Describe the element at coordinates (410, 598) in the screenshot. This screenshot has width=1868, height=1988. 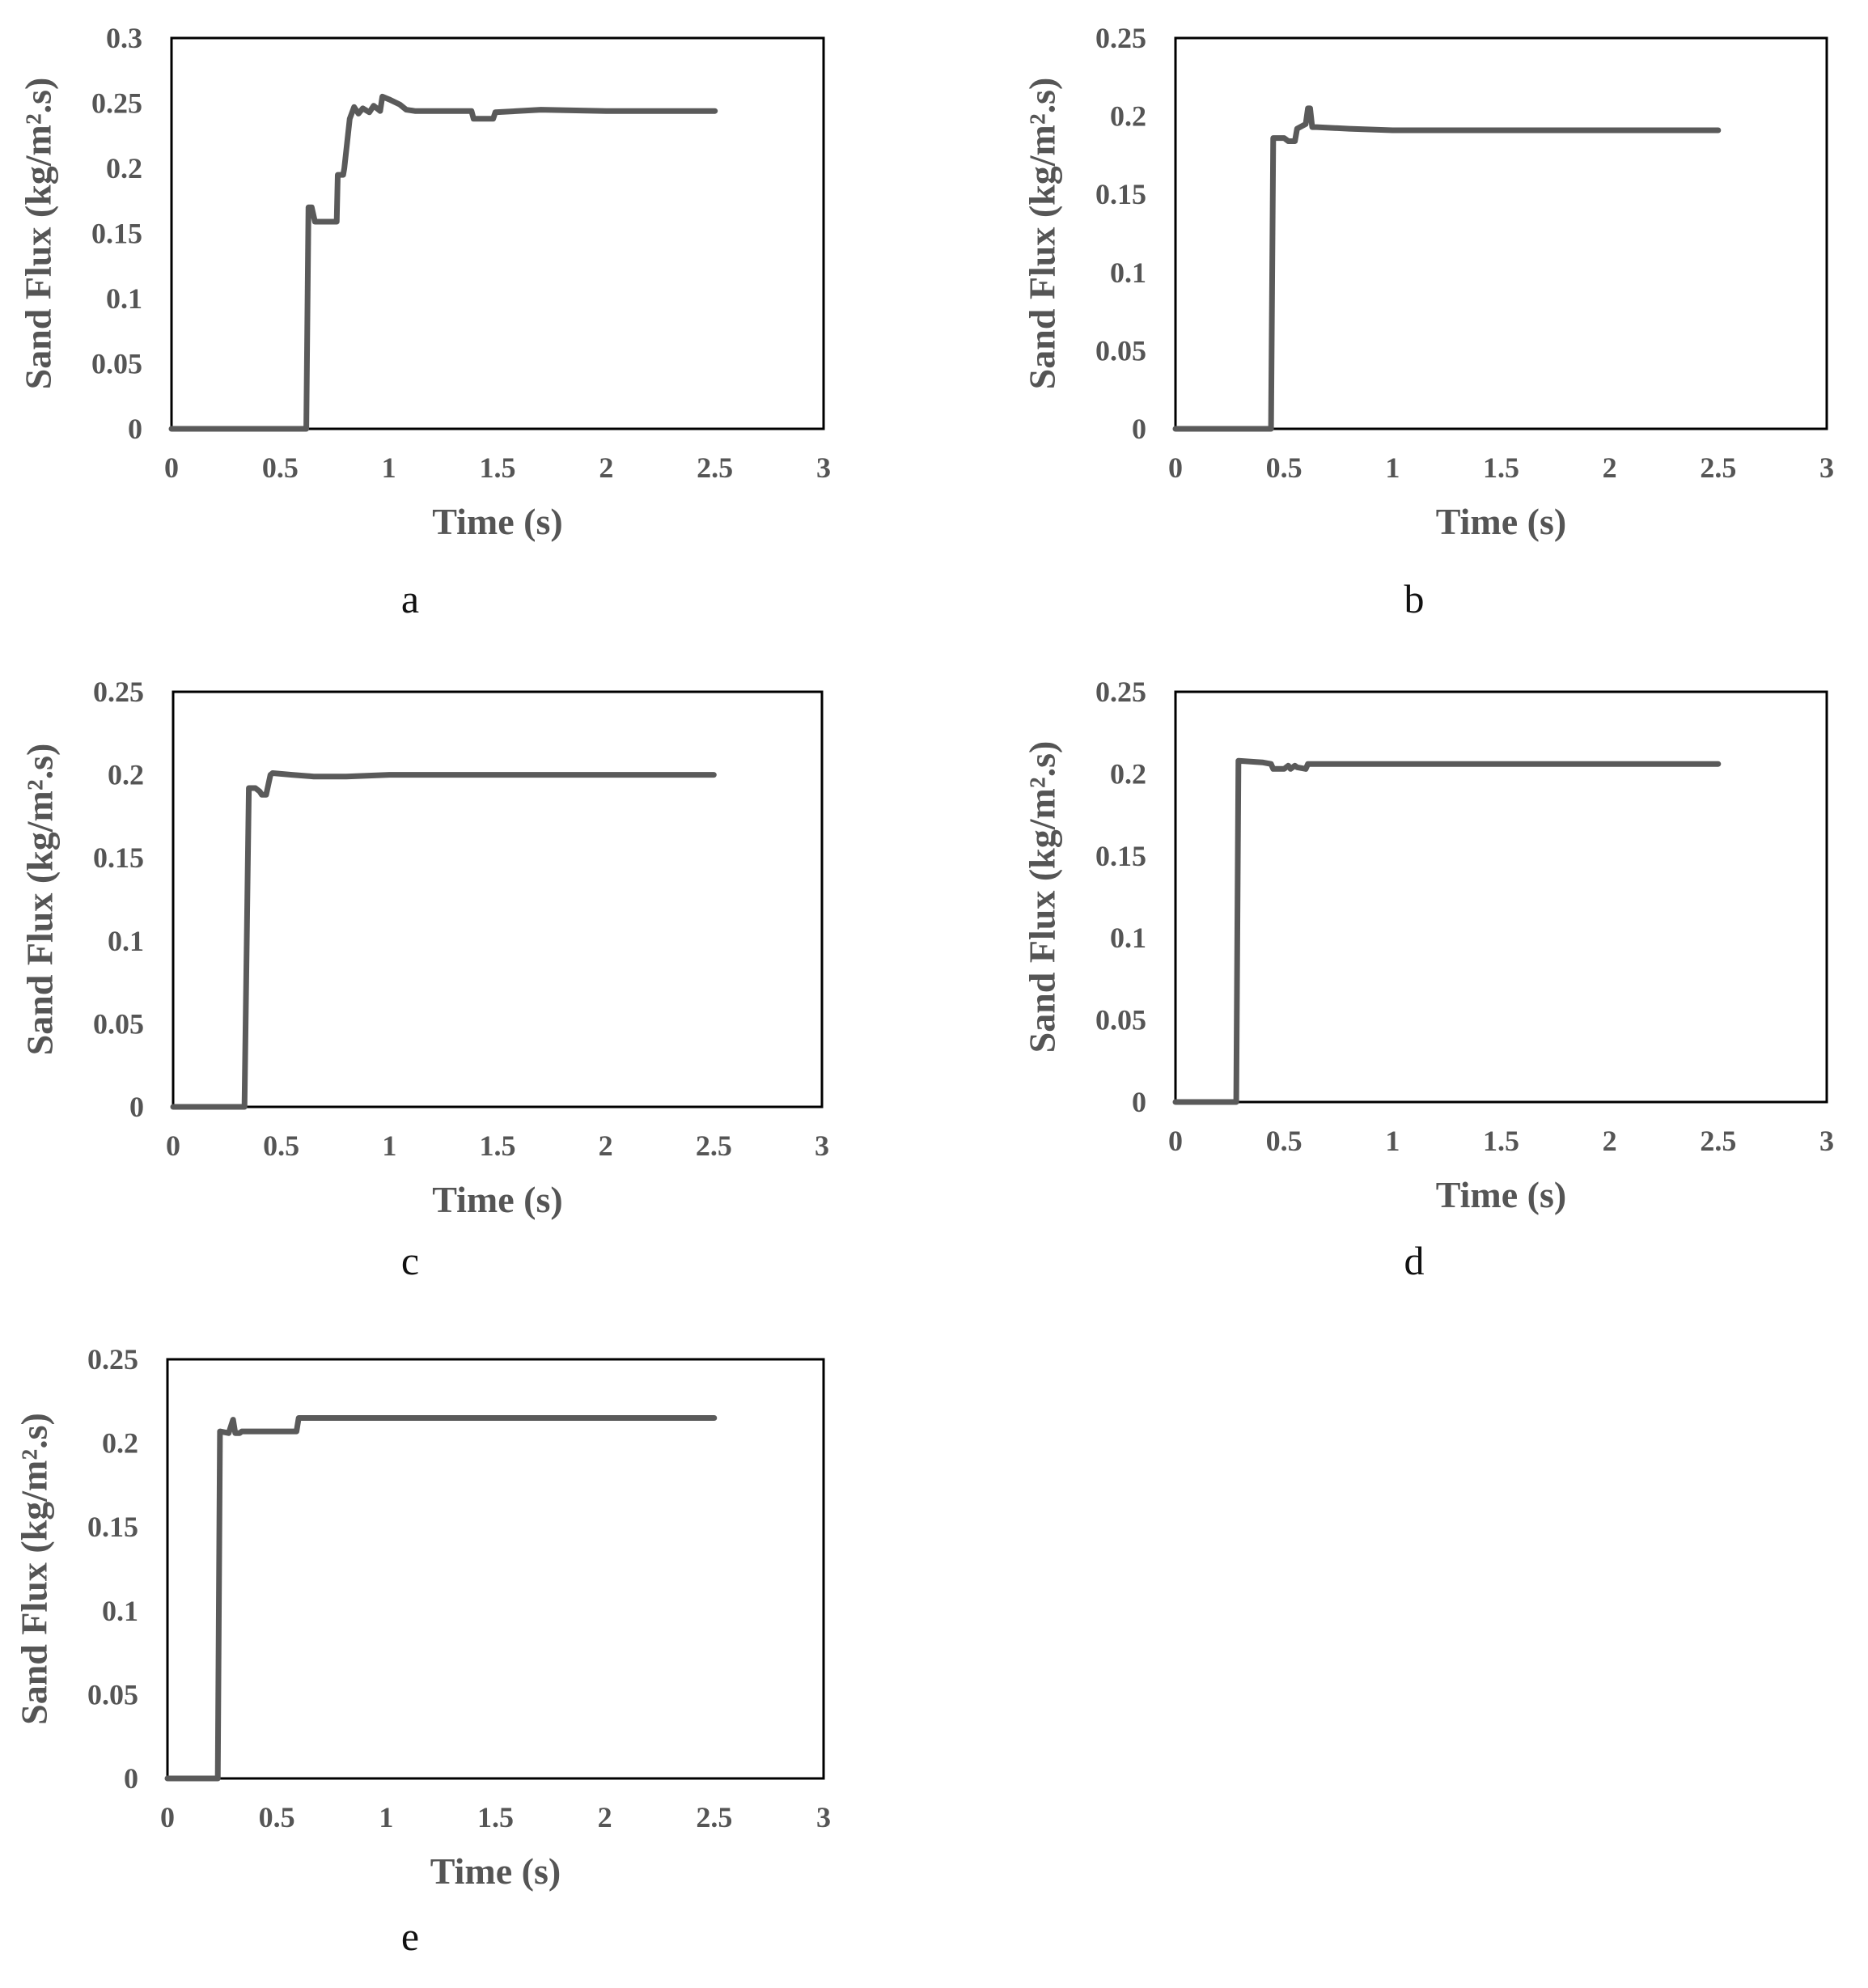
I see `panel-label: a` at that location.